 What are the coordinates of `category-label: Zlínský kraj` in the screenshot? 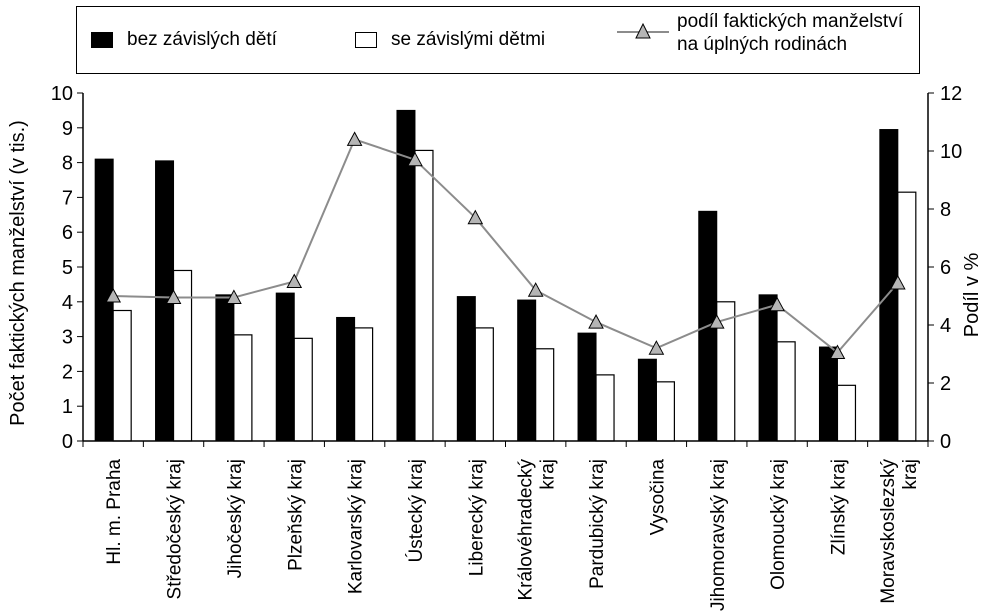 It's located at (838, 507).